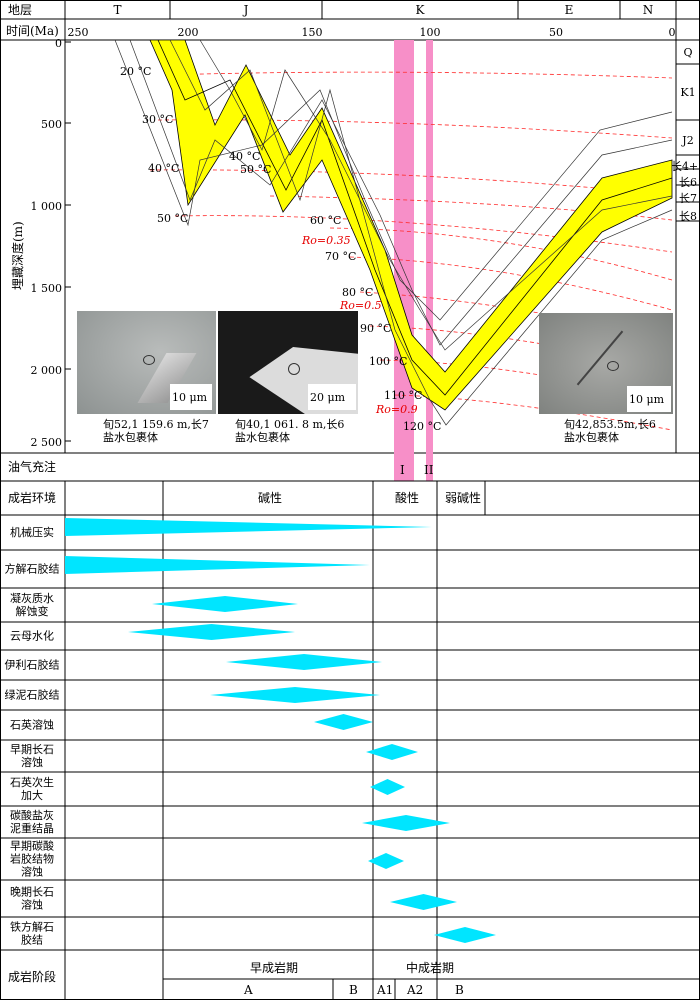  Describe the element at coordinates (463, 498) in the screenshot. I see `env-weak-alkaline: 弱碱性` at that location.